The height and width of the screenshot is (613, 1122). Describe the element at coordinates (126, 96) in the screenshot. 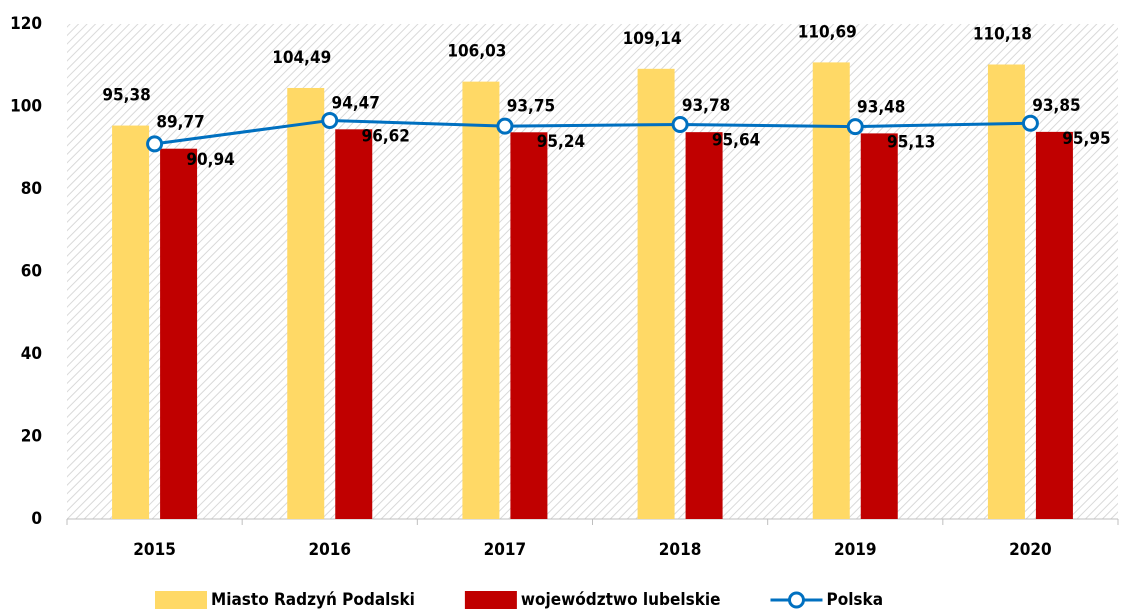

I see `data-label: 95,38` at that location.